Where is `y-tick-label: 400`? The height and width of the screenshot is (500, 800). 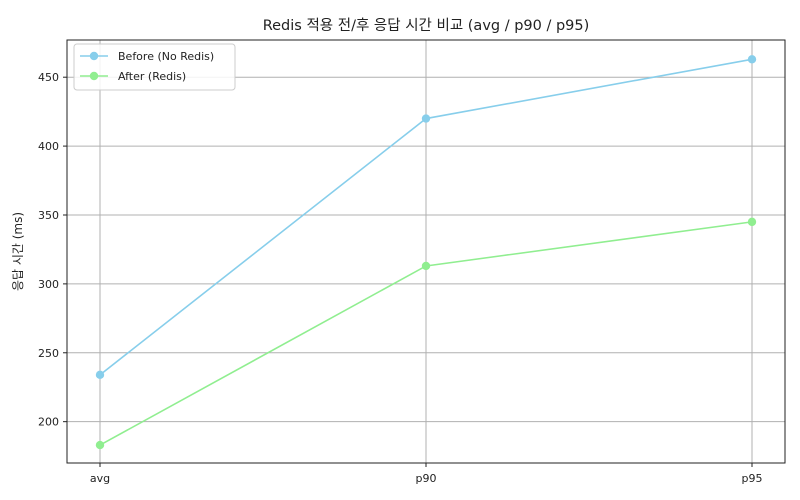
y-tick-label: 400 is located at coordinates (48, 146).